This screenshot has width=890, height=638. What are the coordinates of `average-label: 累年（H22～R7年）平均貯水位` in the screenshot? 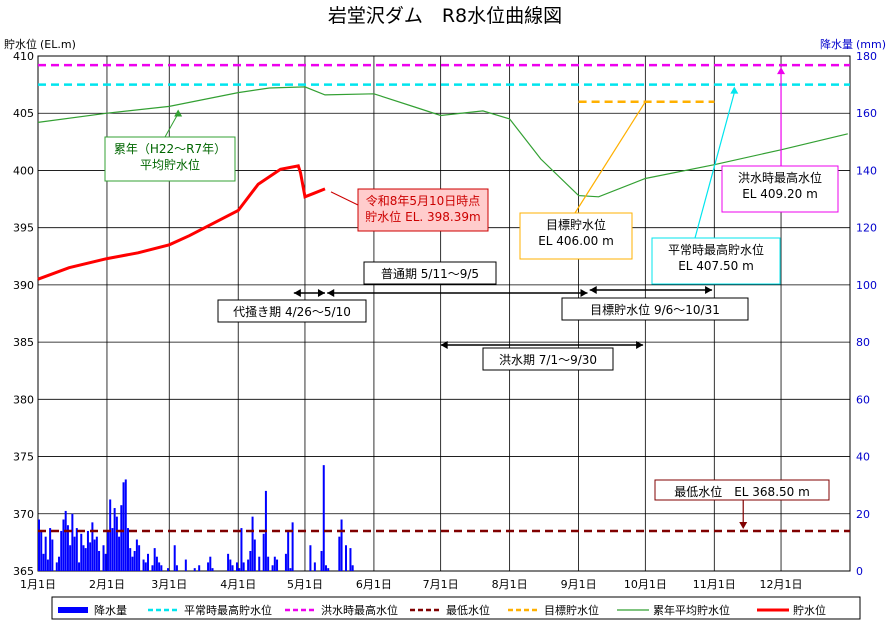 It's located at (170, 159).